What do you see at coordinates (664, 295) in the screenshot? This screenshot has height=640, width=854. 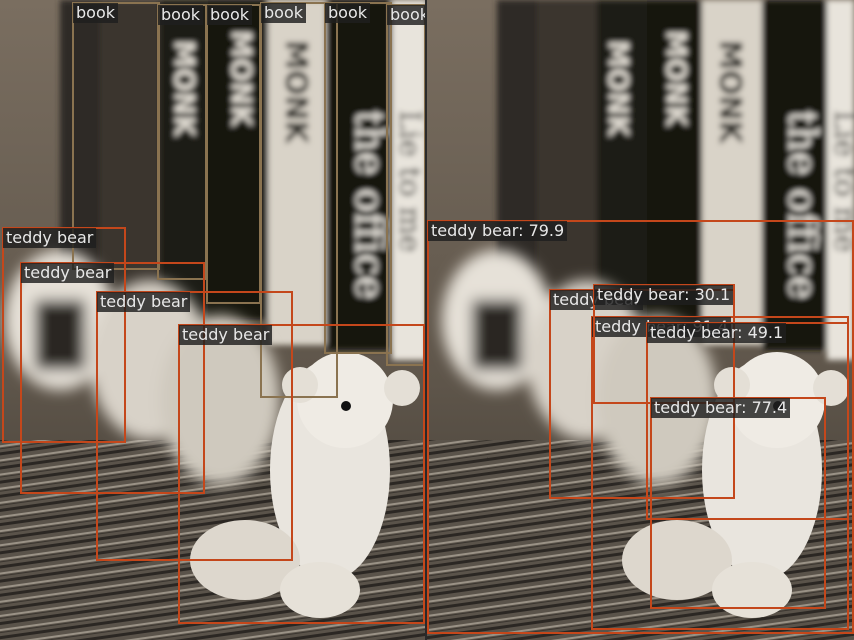 I see `detection-label: teddy bear: 30.1` at bounding box center [664, 295].